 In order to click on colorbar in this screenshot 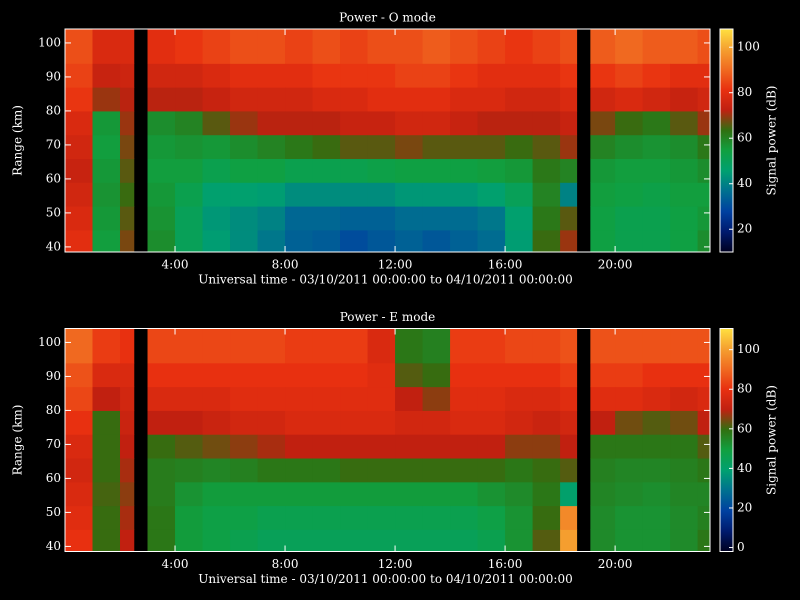, I will do `click(726, 440)`.